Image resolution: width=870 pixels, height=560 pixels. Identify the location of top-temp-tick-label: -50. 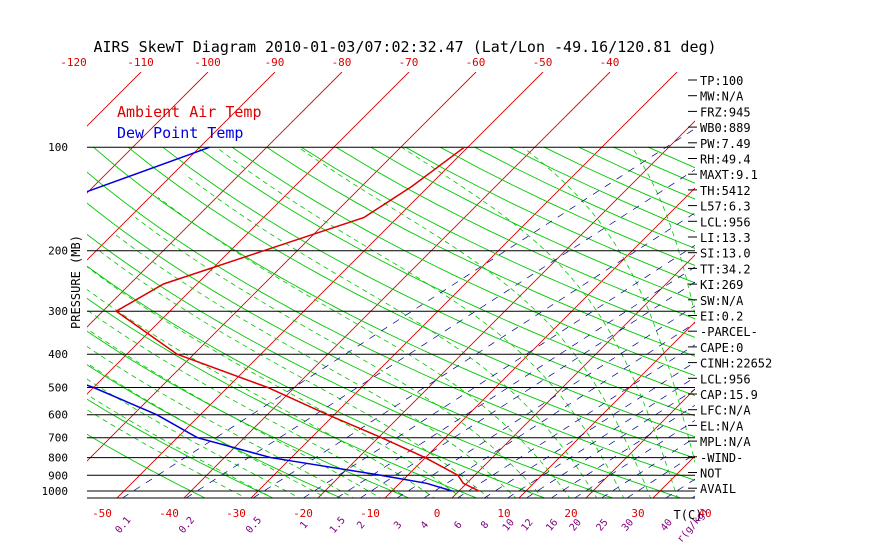
(543, 62).